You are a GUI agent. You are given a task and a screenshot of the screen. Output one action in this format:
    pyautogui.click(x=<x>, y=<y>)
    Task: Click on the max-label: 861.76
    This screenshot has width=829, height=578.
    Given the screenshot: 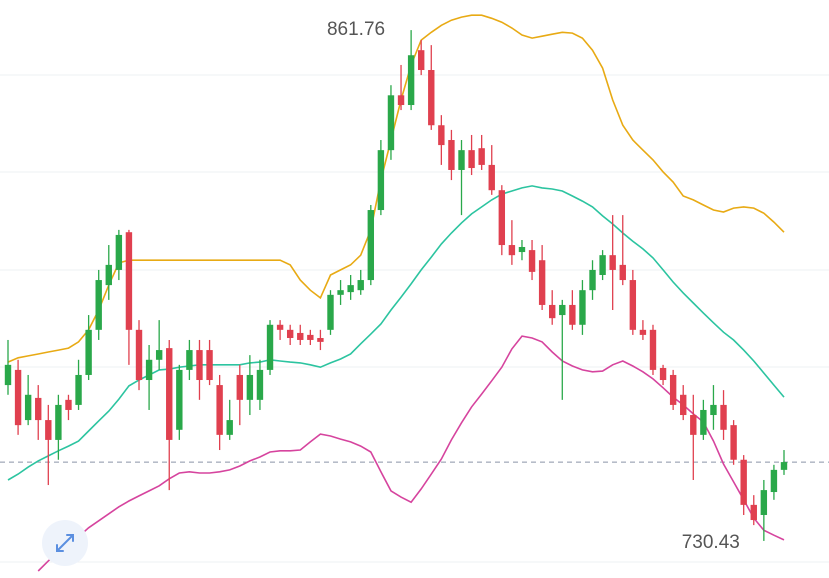 What is the action you would take?
    pyautogui.click(x=356, y=29)
    